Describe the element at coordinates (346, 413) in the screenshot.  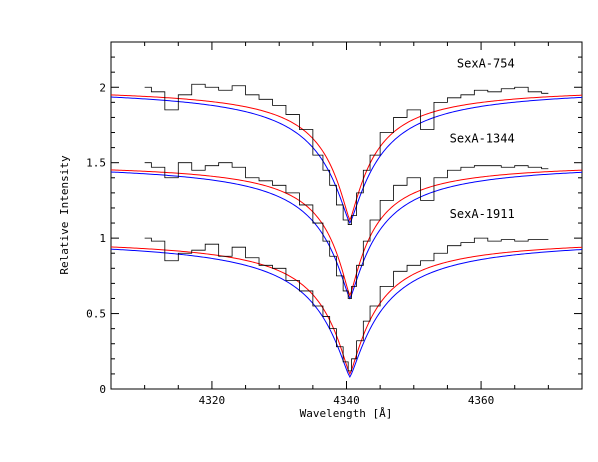
I see `x-axis-label: Wavelength [Å]` at that location.